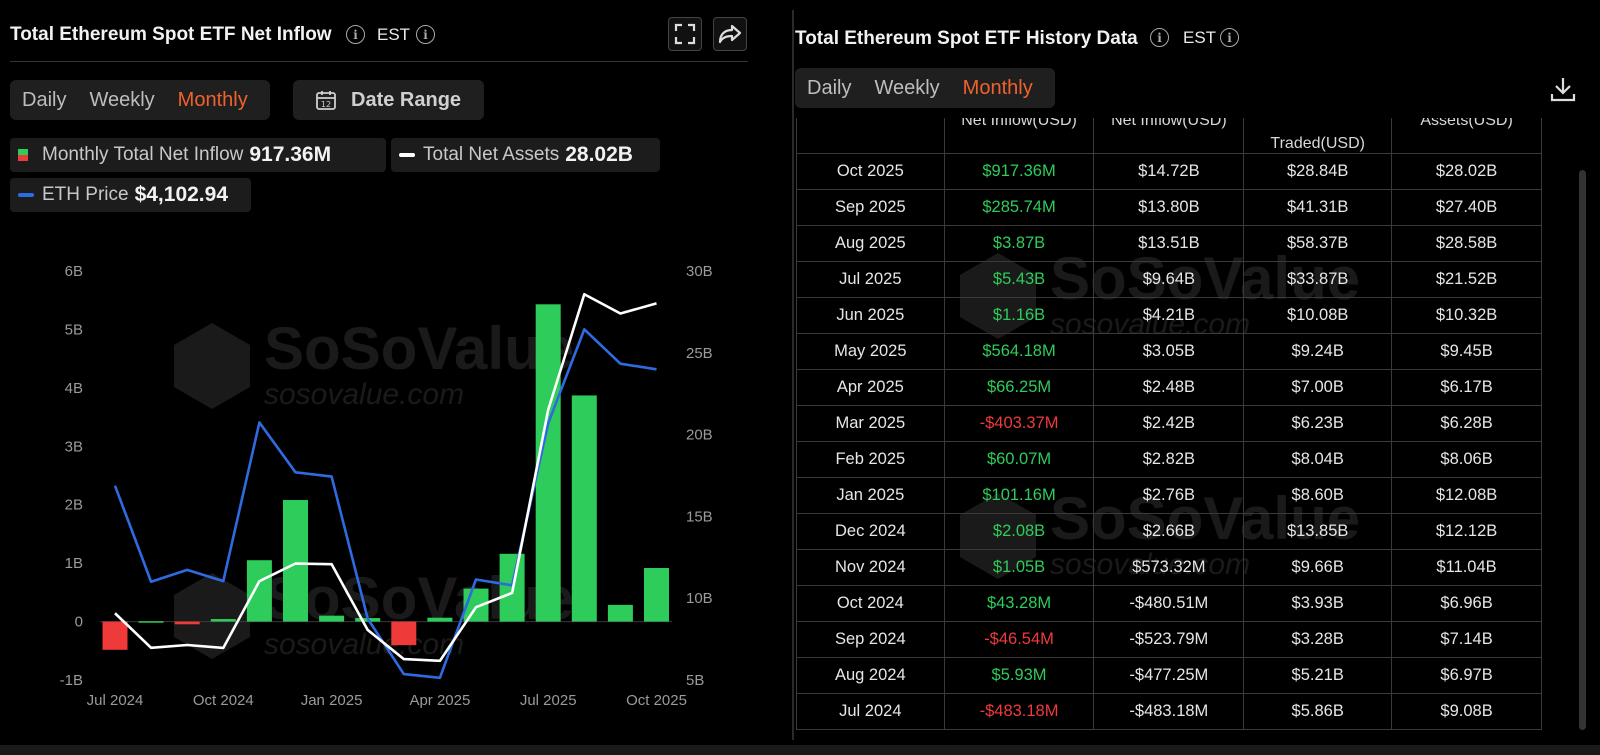 This screenshot has width=1600, height=755. Describe the element at coordinates (870, 711) in the screenshot. I see `cell-date: Jul 2024` at that location.